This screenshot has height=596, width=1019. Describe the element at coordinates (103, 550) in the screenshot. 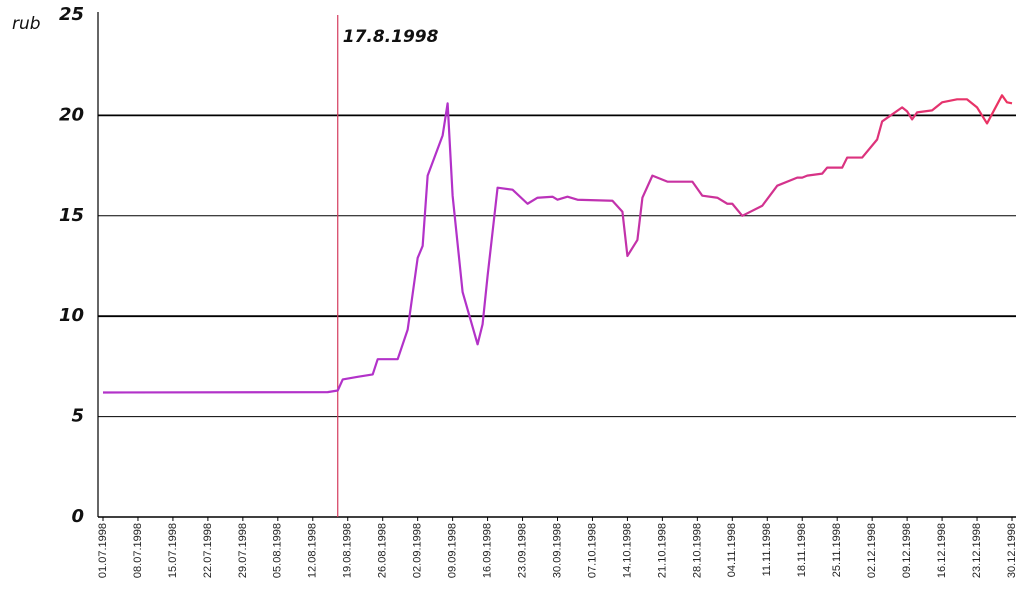

I see `x-tick-label: 01.07.1998` at that location.